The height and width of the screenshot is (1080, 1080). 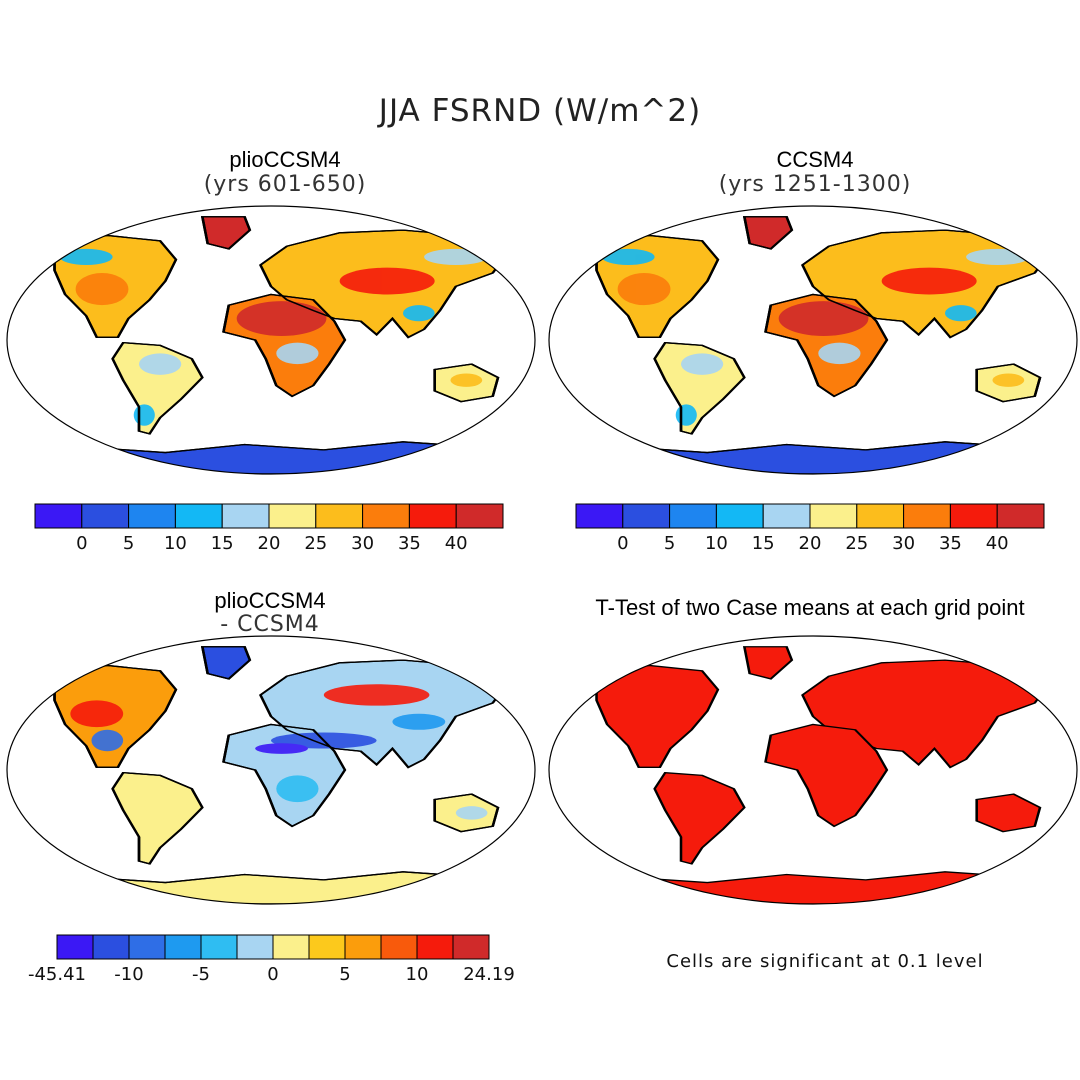 What do you see at coordinates (285, 159) in the screenshot?
I see `panel1-title: plioCCSM4` at bounding box center [285, 159].